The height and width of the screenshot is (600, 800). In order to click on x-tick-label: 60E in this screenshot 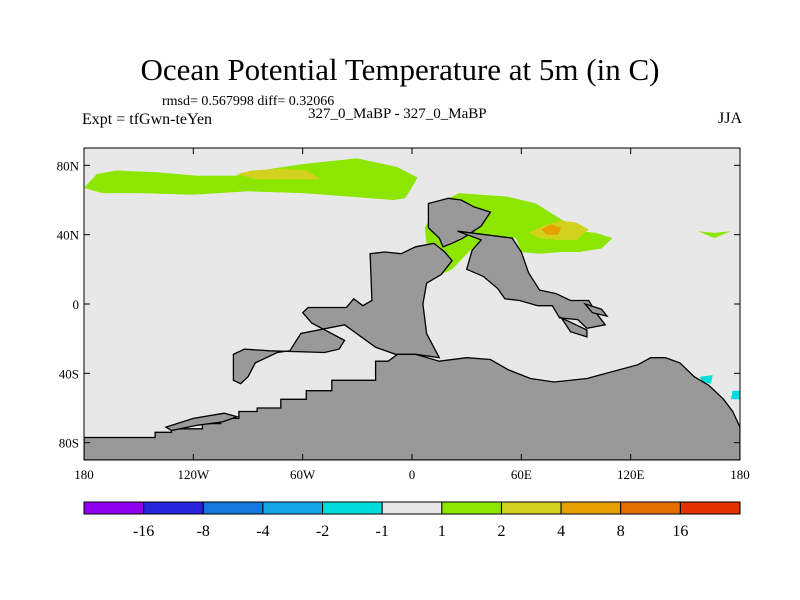, I will do `click(521, 474)`.